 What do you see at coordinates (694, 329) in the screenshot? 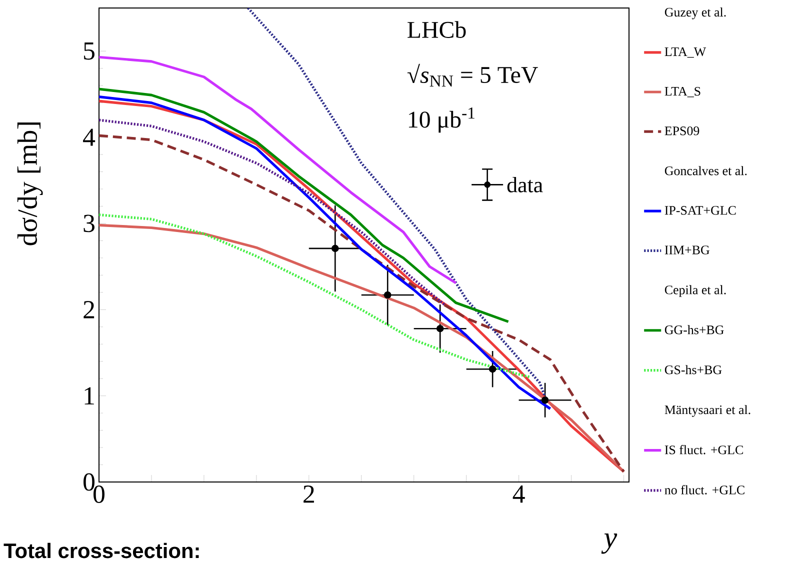
I see `legend-label: GG-hs+BG` at bounding box center [694, 329].